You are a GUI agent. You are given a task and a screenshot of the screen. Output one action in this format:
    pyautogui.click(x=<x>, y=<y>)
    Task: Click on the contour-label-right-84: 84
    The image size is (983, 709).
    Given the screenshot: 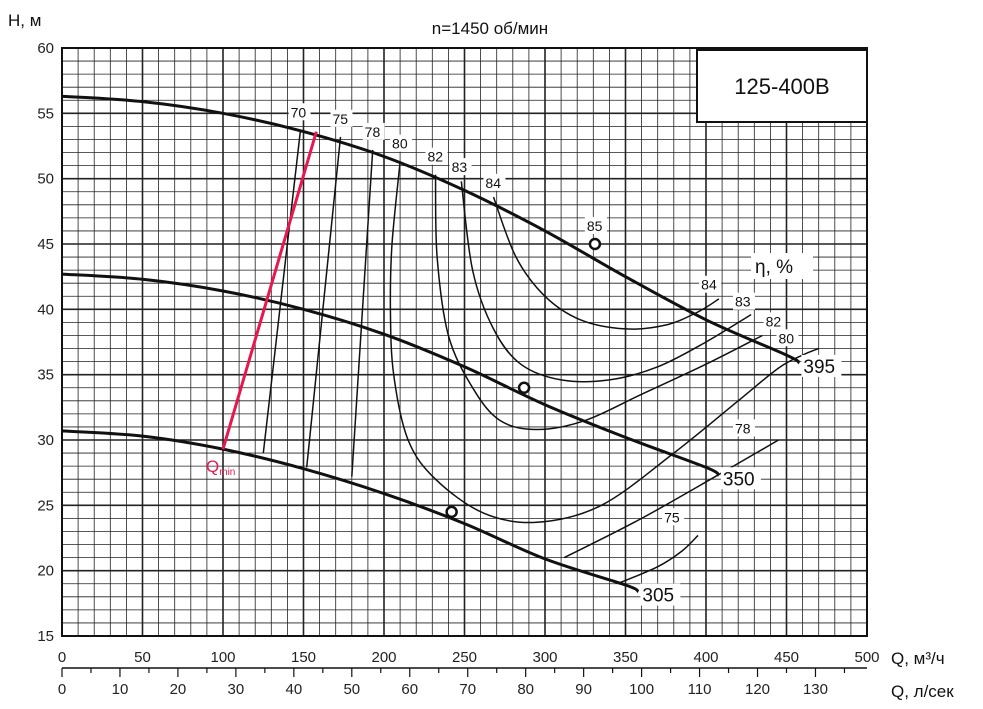 What is the action you would take?
    pyautogui.click(x=709, y=285)
    